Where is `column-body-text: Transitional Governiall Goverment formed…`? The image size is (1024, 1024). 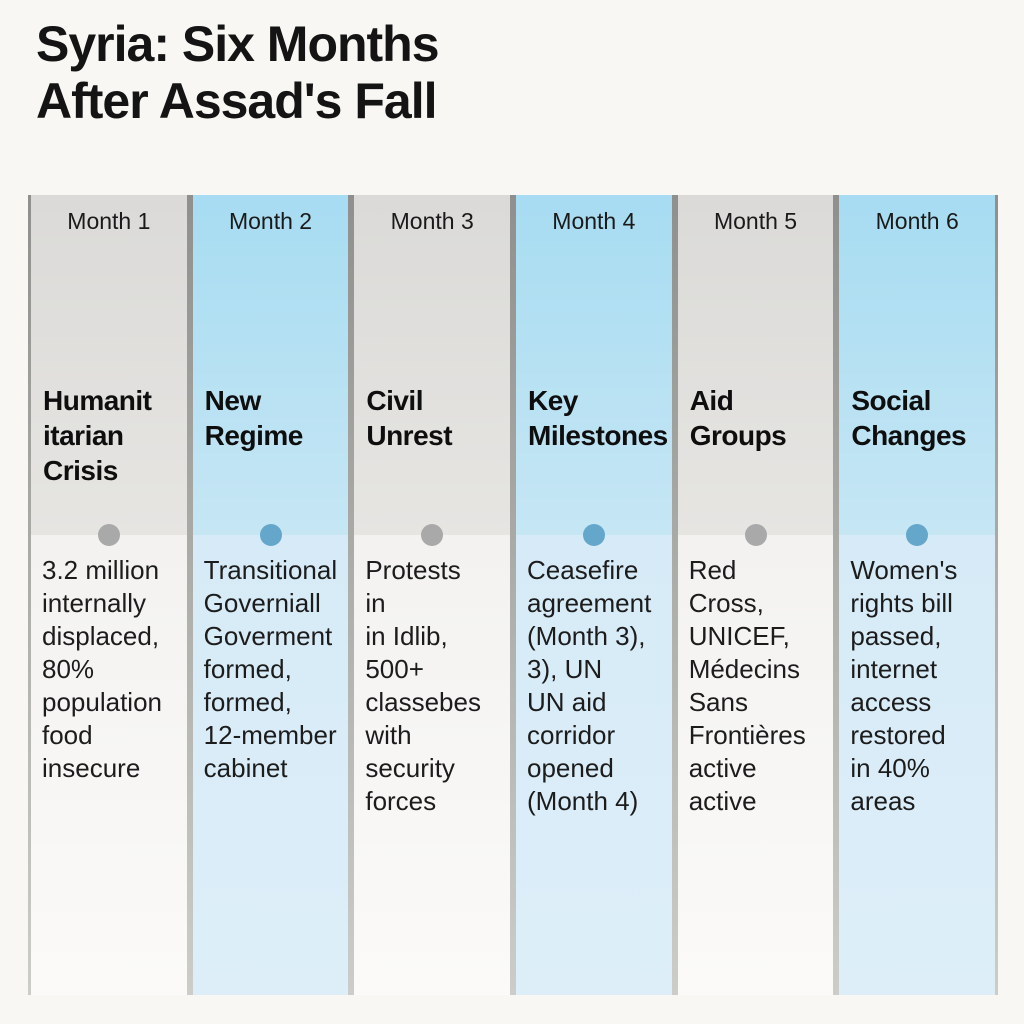 column-body-text: Transitional Governiall Goverment formed… is located at coordinates (270, 765).